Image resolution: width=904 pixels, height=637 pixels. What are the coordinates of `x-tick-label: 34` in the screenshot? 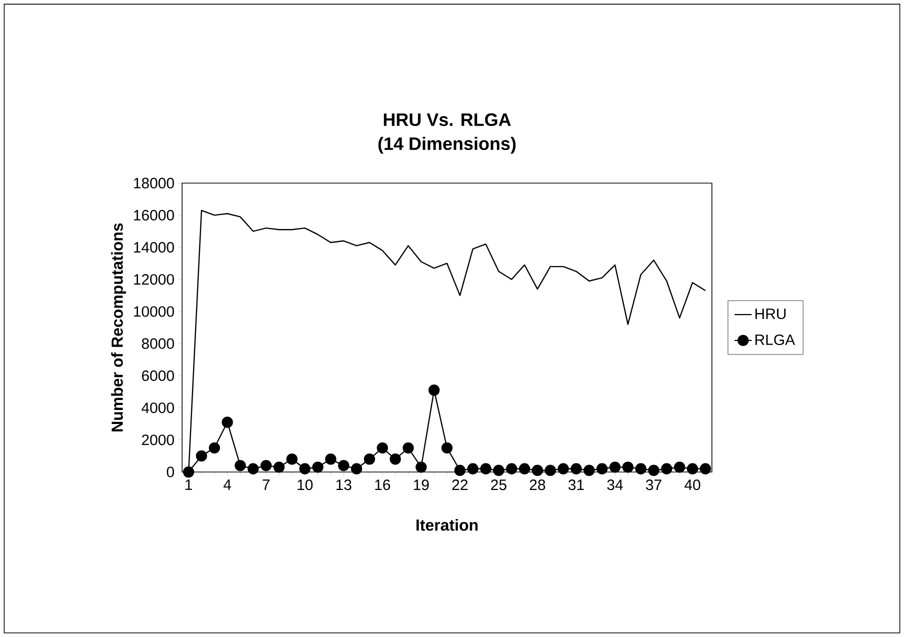 It's located at (615, 484).